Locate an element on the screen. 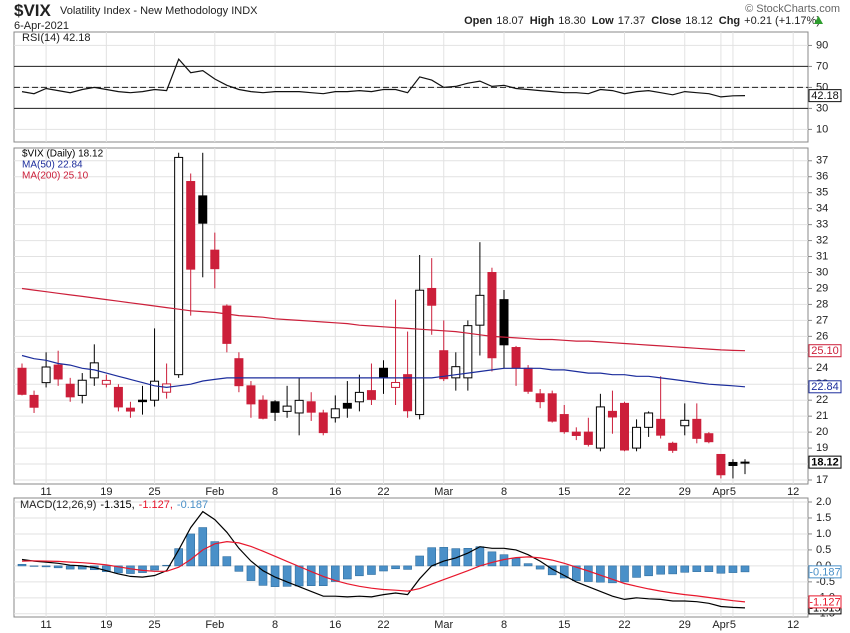 This screenshot has width=850, height=633. legend: RSI(14) 42.18 is located at coordinates (56, 38).